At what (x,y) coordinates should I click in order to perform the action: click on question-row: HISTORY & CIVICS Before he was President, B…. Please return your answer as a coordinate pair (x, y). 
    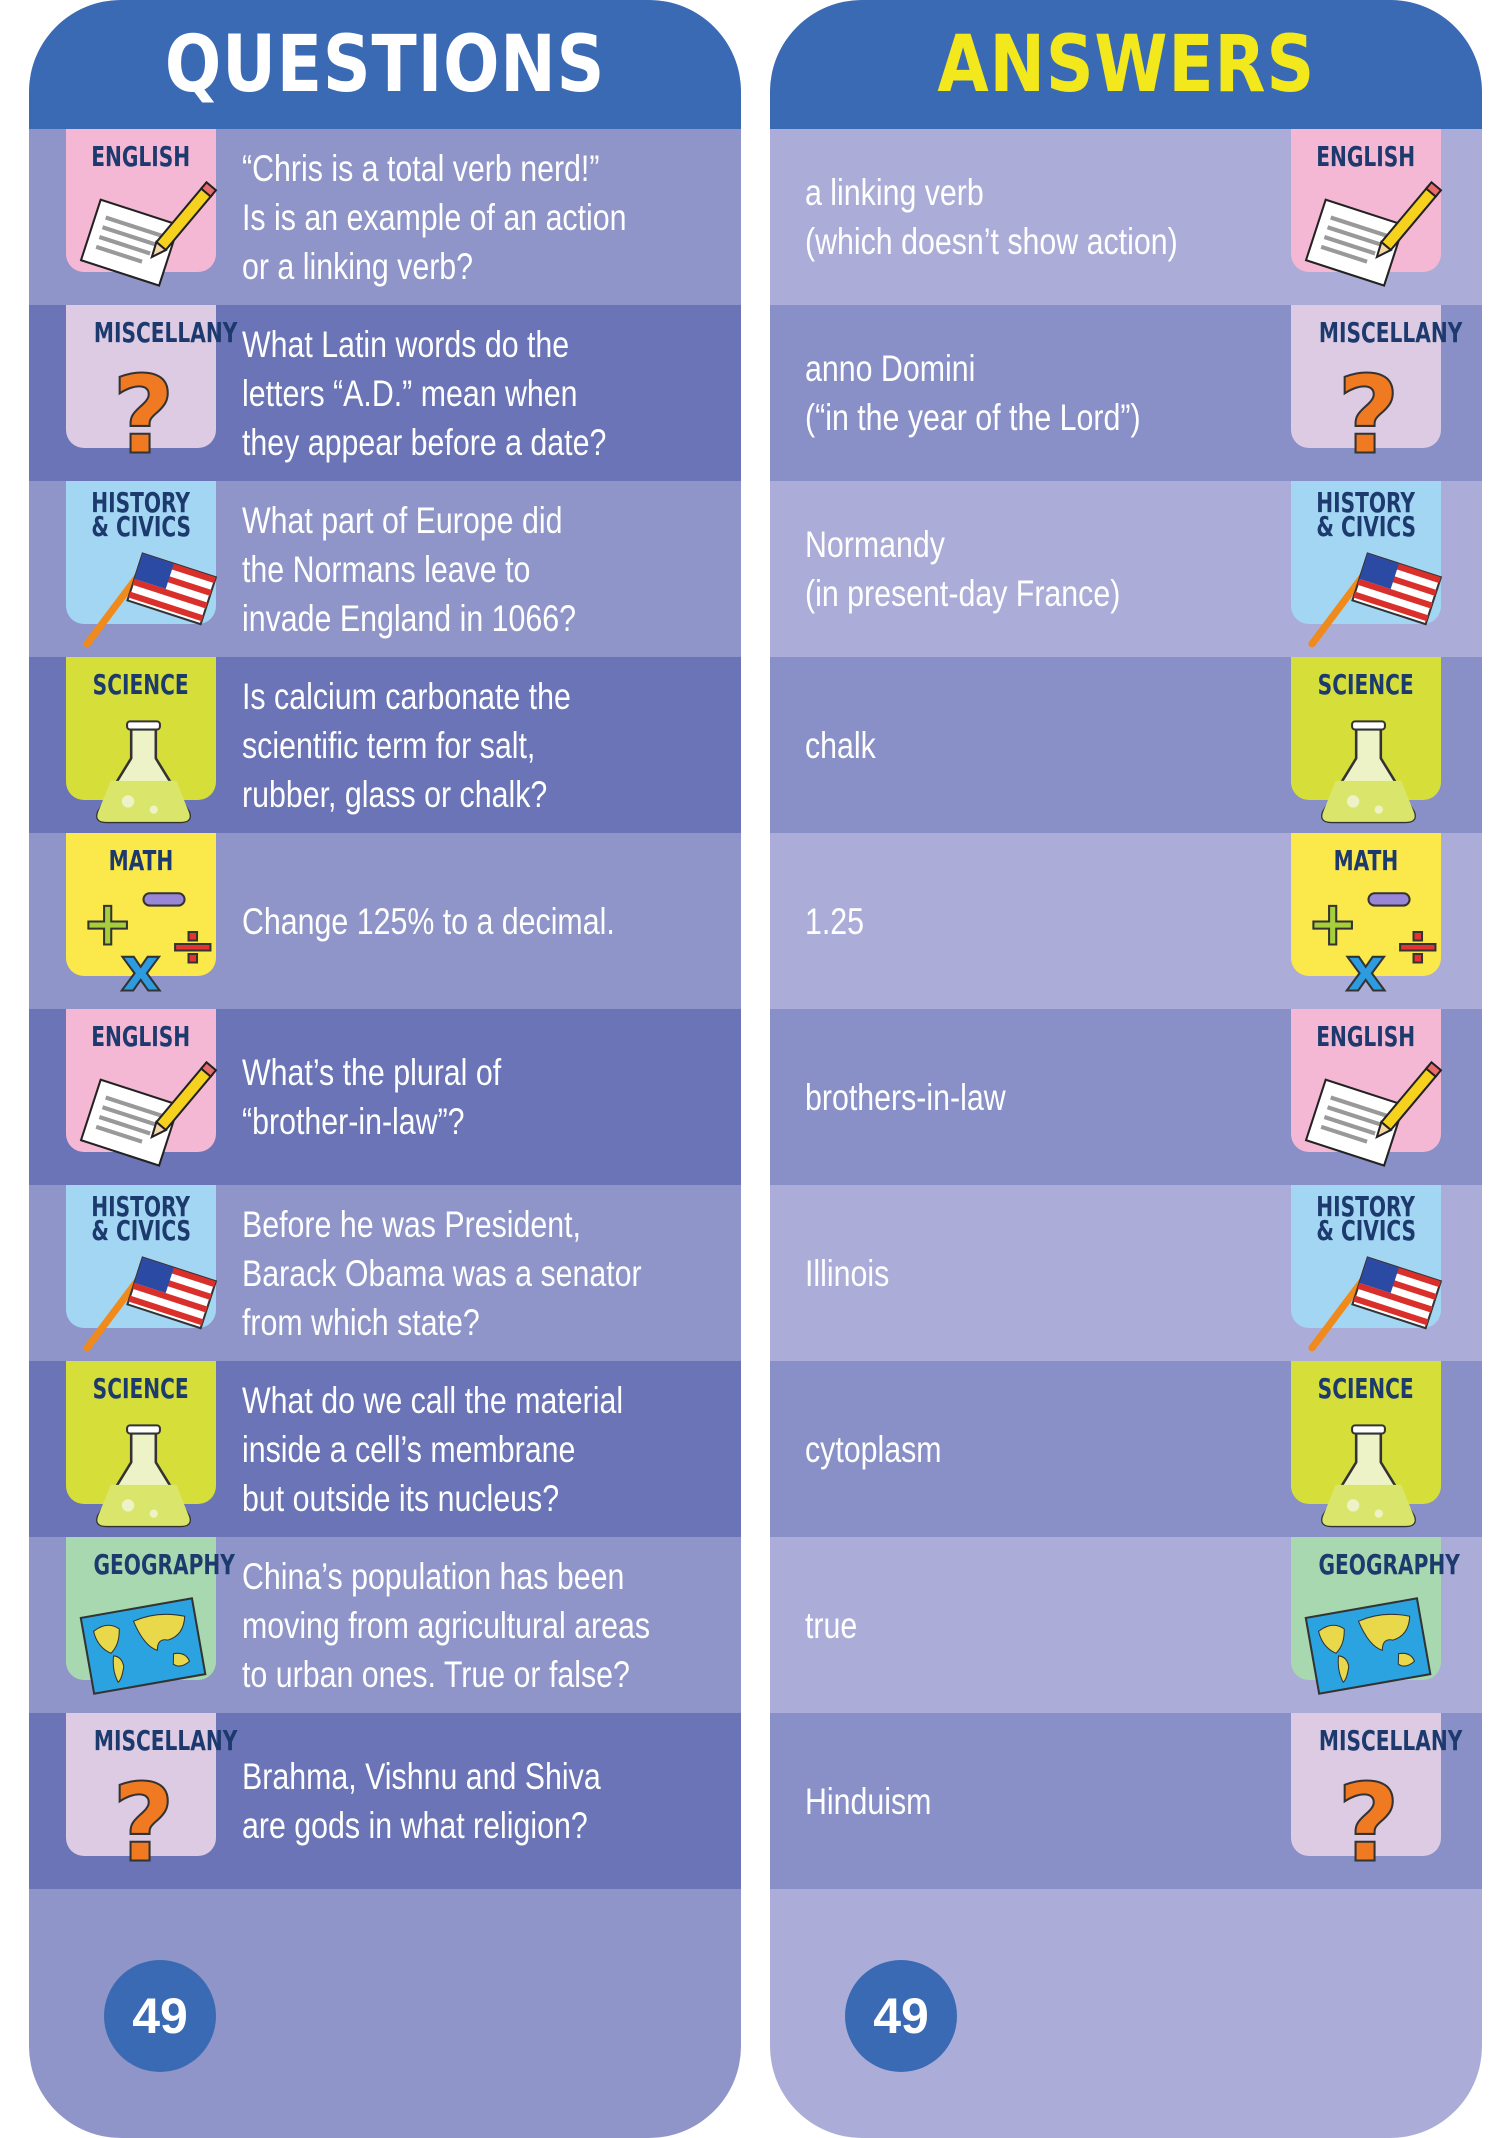
    Looking at the image, I should click on (385, 1273).